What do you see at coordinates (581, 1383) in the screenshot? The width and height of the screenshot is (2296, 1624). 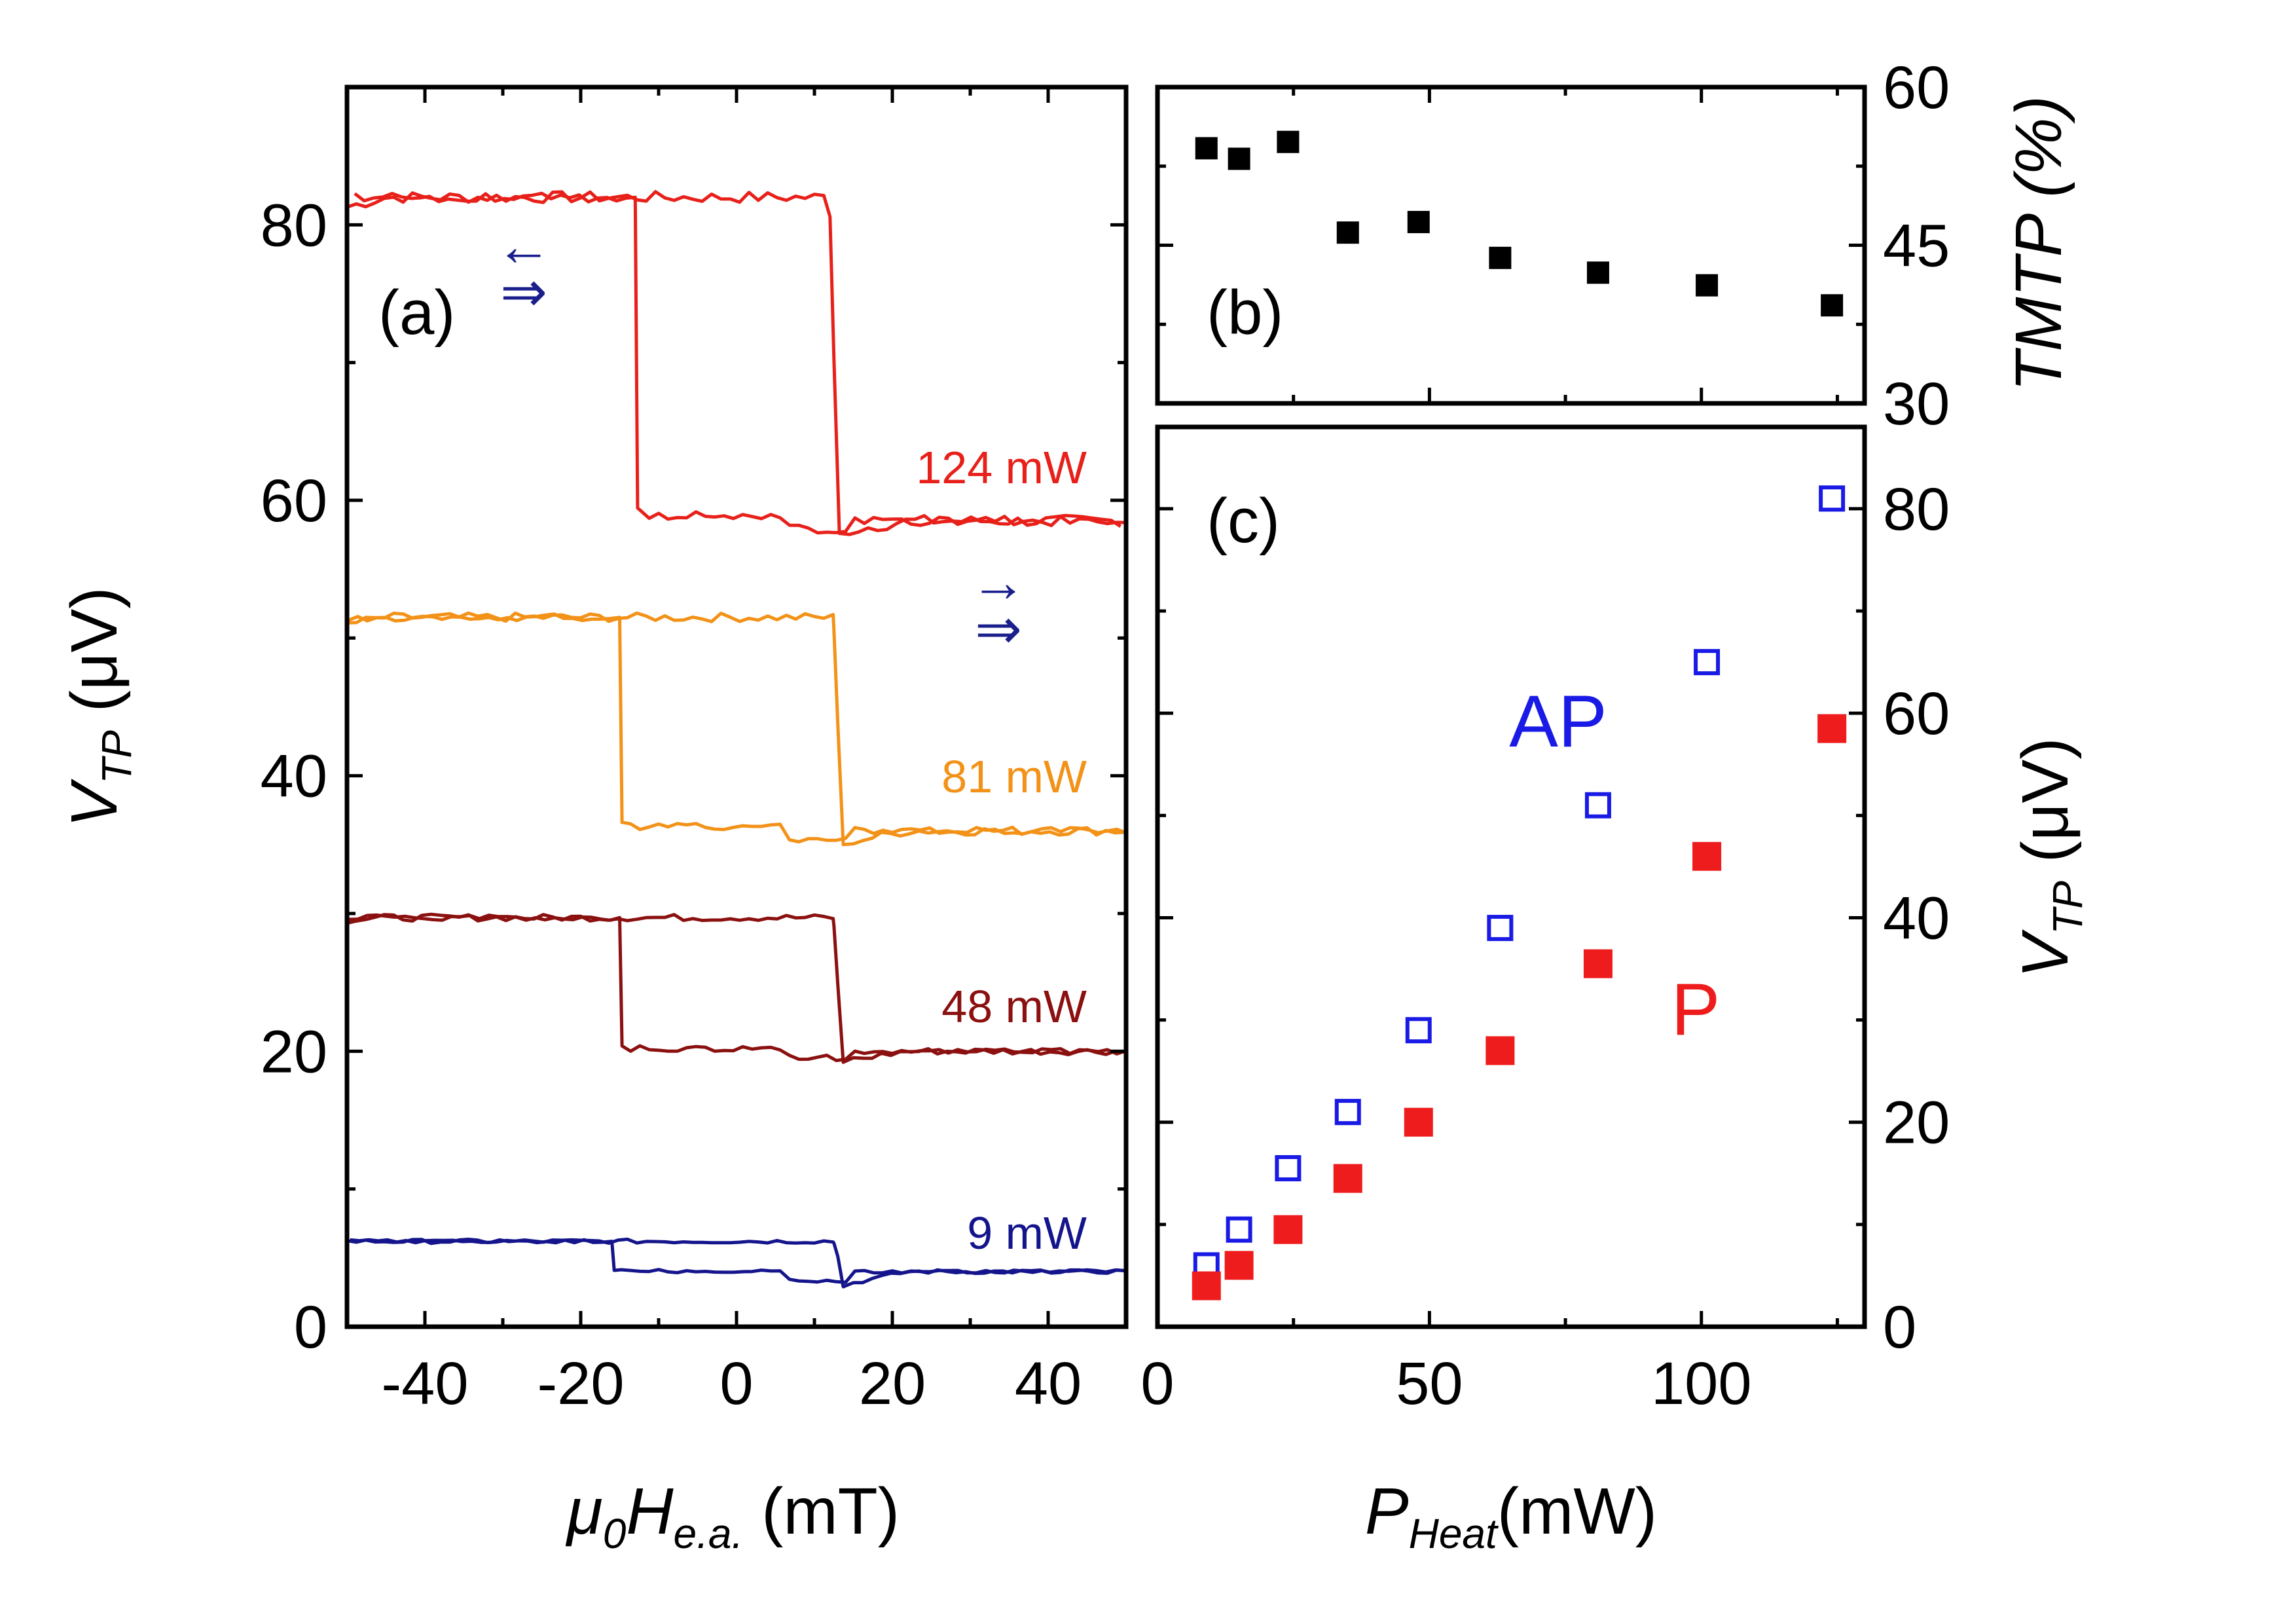 I see `x-tick-label: -20` at bounding box center [581, 1383].